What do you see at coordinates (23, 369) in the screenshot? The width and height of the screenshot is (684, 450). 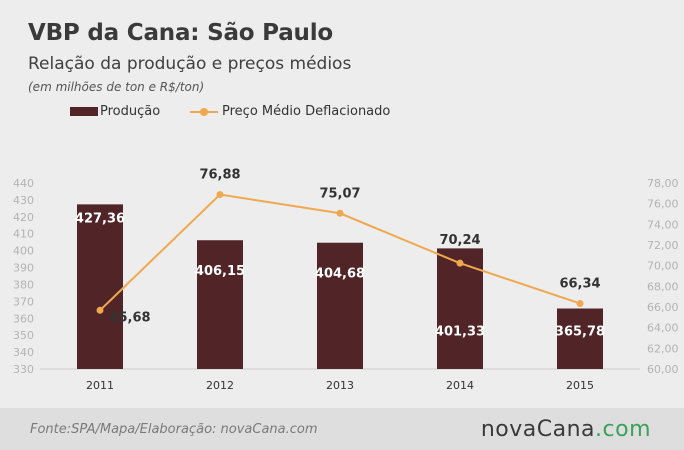 I see `y-left-tick-label: 330` at bounding box center [23, 369].